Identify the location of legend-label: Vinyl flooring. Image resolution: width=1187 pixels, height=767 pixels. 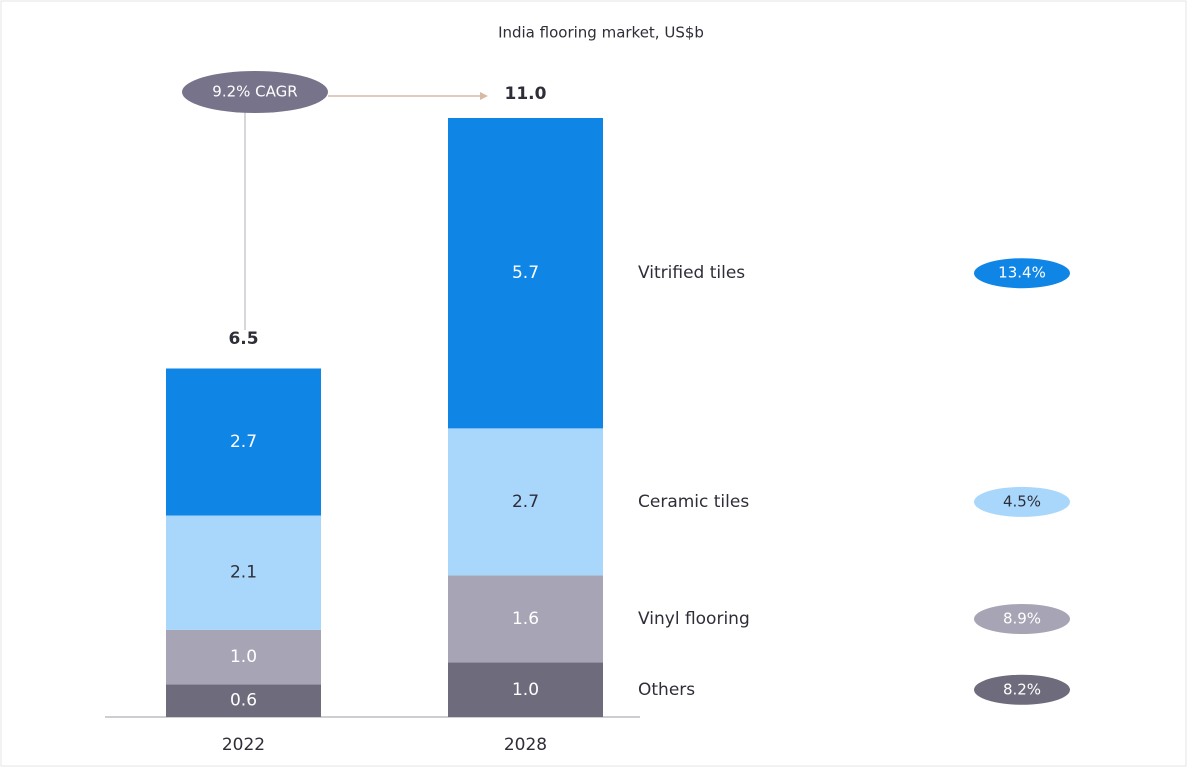
(694, 619).